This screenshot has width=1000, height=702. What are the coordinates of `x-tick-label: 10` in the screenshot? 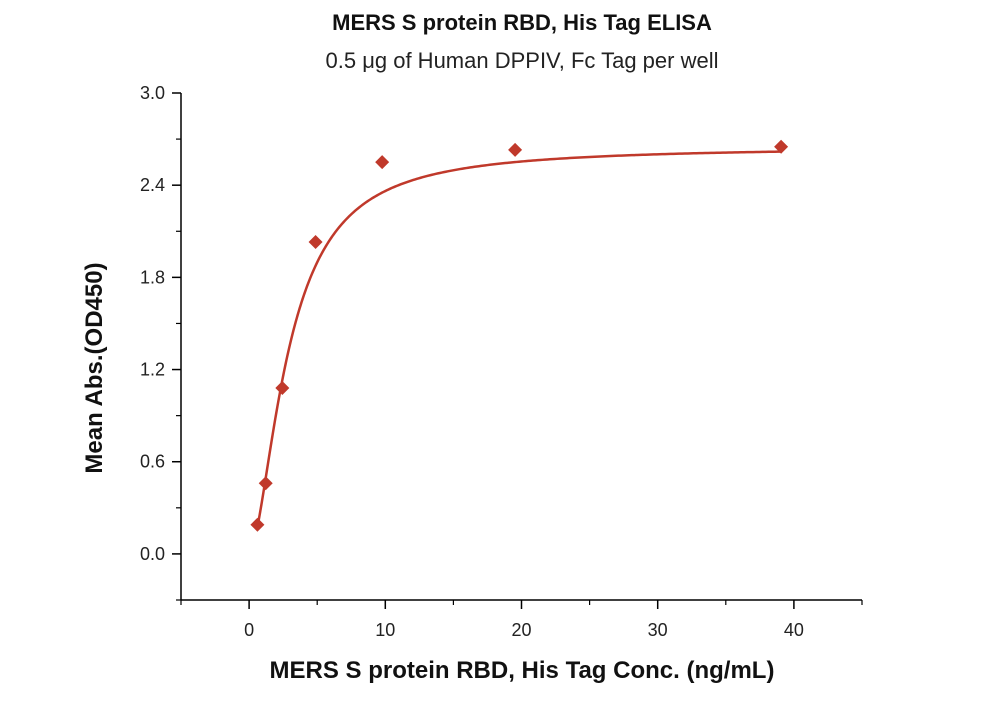 It's located at (385, 630).